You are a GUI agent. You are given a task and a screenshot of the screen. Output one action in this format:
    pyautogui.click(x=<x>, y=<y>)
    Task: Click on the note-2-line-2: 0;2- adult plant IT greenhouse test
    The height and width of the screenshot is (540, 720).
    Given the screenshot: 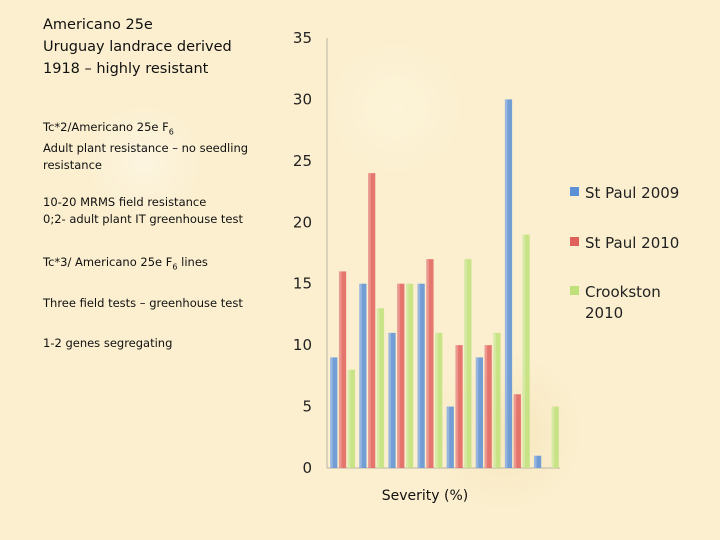 What is the action you would take?
    pyautogui.click(x=143, y=219)
    